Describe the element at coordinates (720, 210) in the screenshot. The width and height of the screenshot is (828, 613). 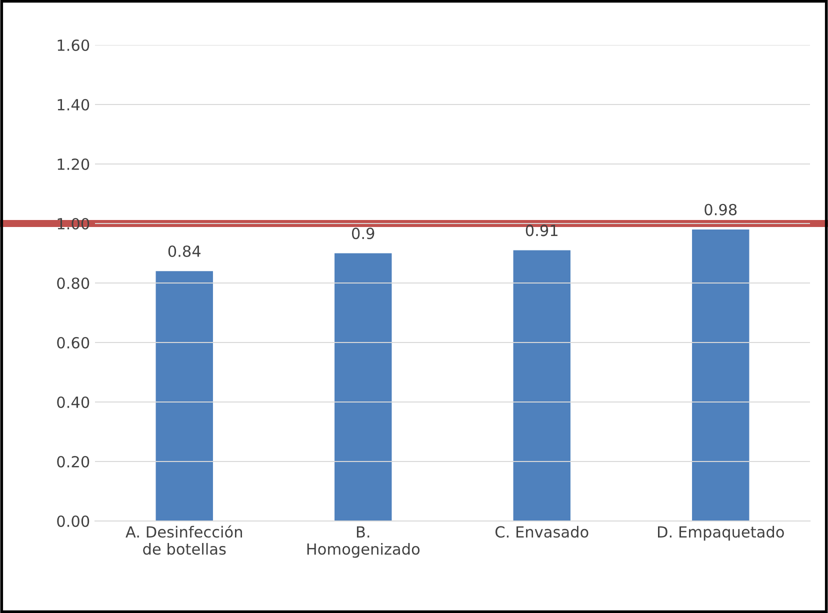
I see `data-label: 0.98` at that location.